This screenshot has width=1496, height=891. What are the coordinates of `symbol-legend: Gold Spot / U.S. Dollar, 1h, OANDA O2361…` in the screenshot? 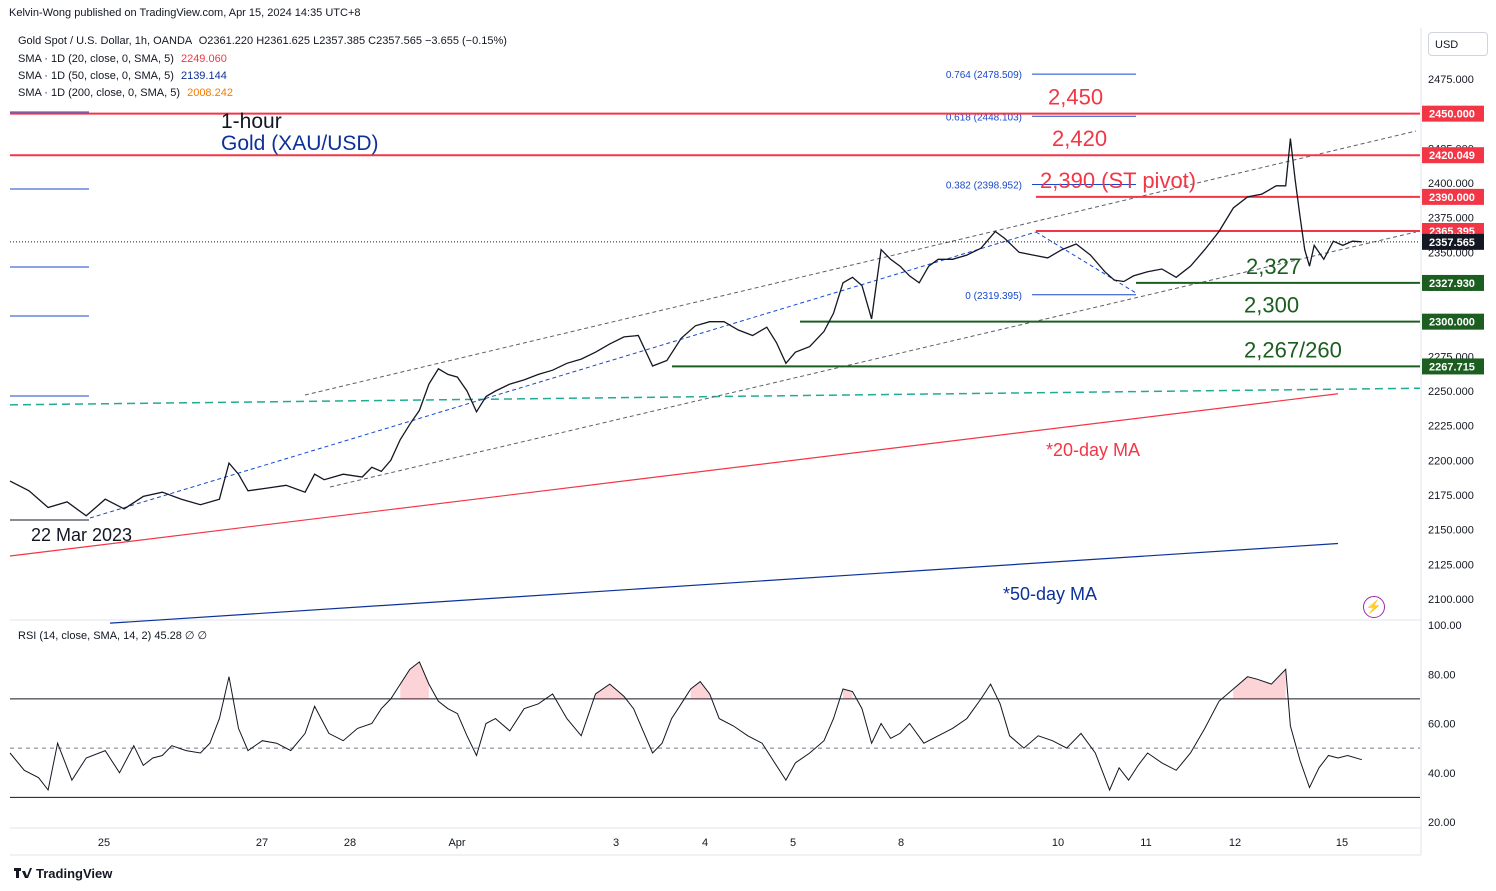 It's located at (262, 41).